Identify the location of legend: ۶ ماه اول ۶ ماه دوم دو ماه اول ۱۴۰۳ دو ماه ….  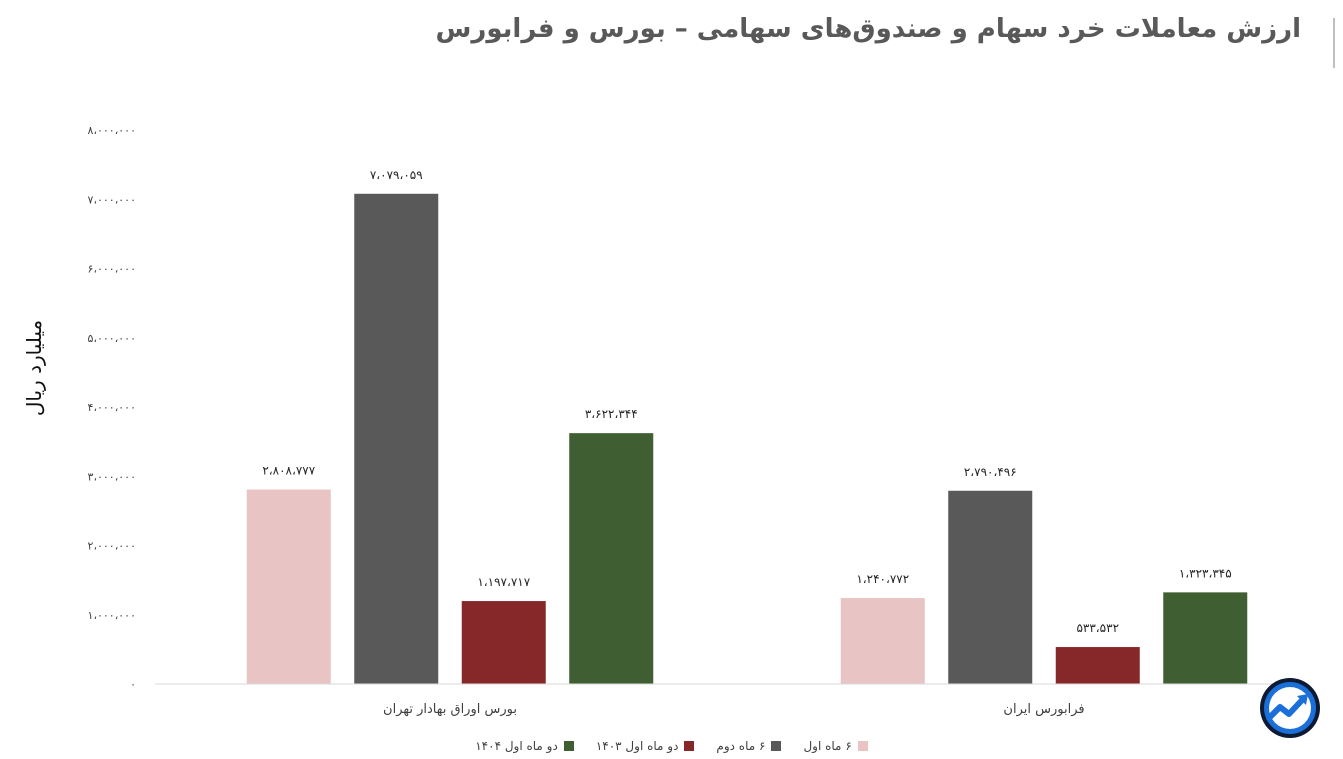
(671, 746).